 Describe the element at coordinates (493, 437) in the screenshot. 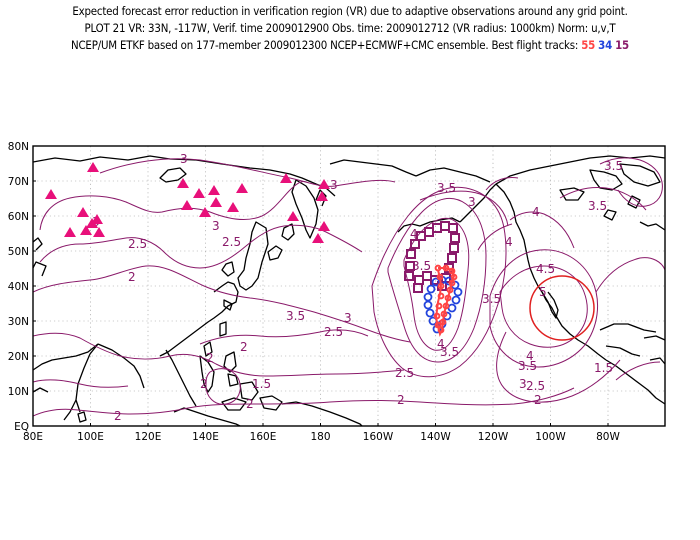

I see `lon-label: 120W` at that location.